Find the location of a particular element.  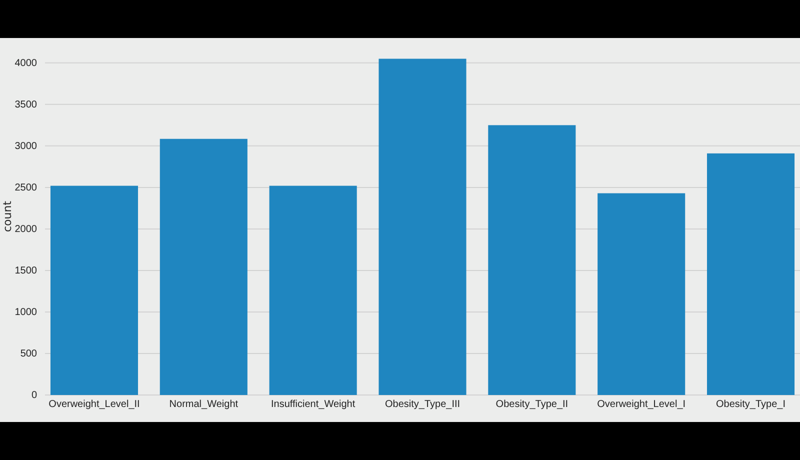

y-tick-label: 1000 is located at coordinates (26, 312).